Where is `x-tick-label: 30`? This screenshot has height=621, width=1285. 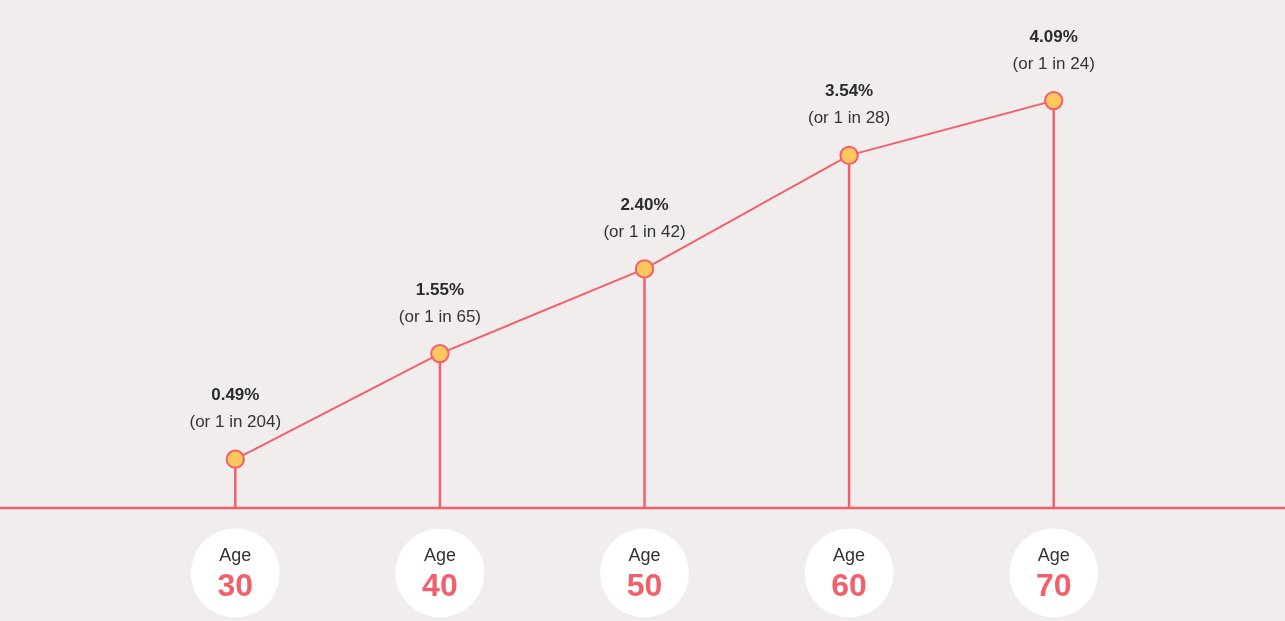
x-tick-label: 30 is located at coordinates (235, 585).